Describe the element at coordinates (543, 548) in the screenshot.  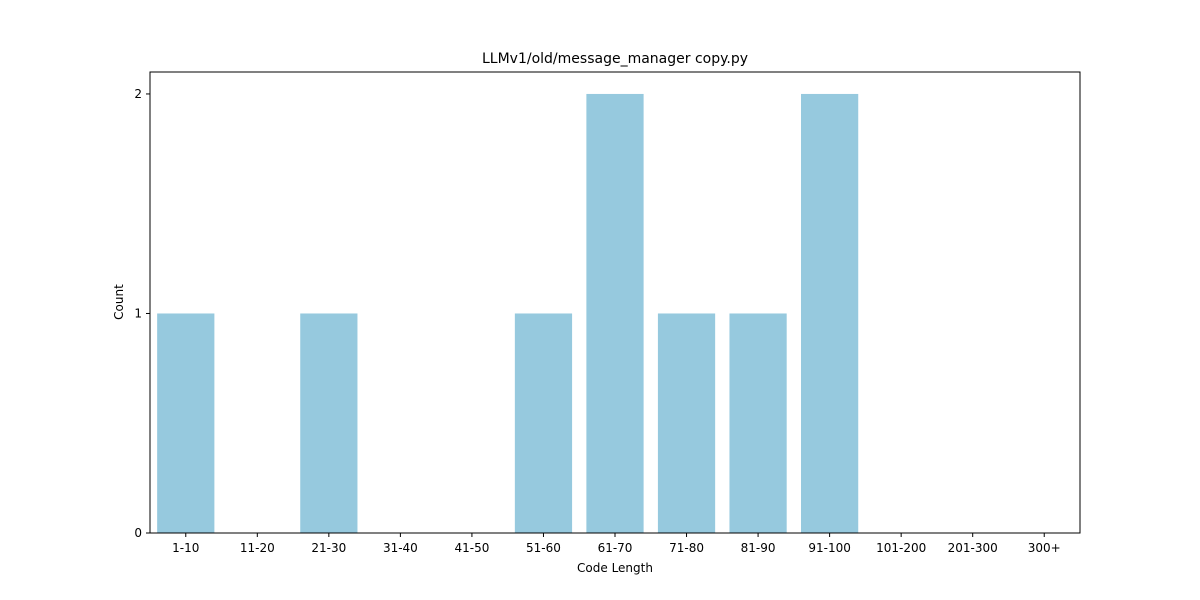
I see `x-tick-label: 51-60` at that location.